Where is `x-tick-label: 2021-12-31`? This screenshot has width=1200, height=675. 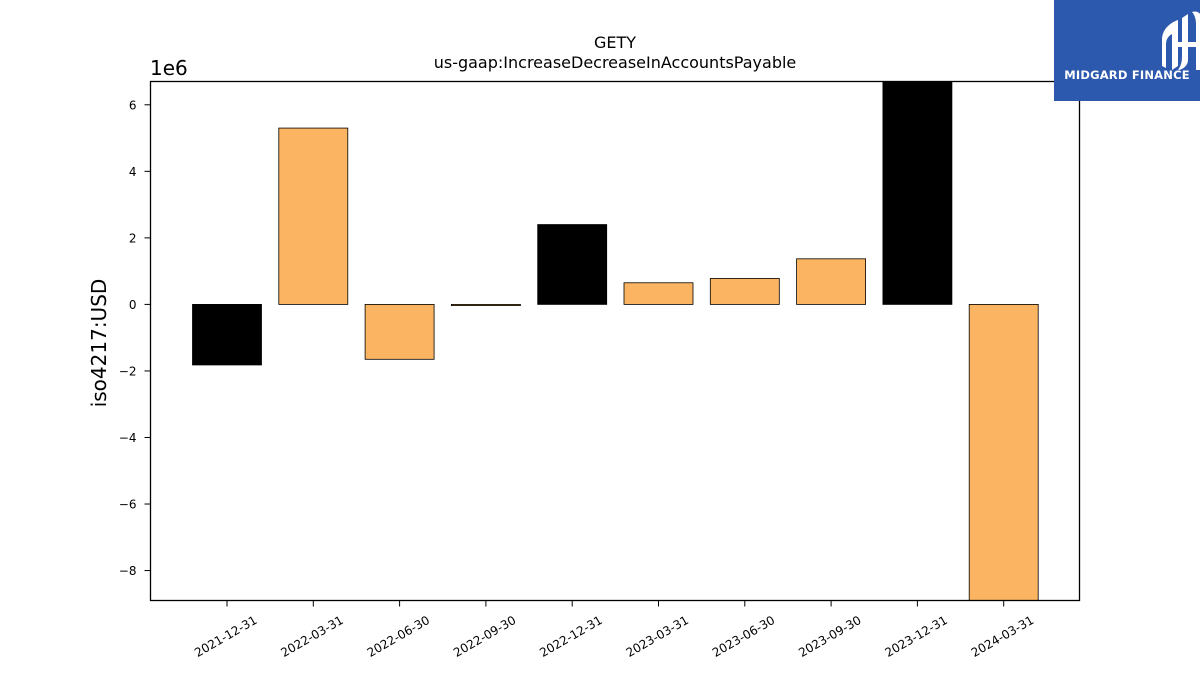
x-tick-label: 2021-12-31 is located at coordinates (225, 636).